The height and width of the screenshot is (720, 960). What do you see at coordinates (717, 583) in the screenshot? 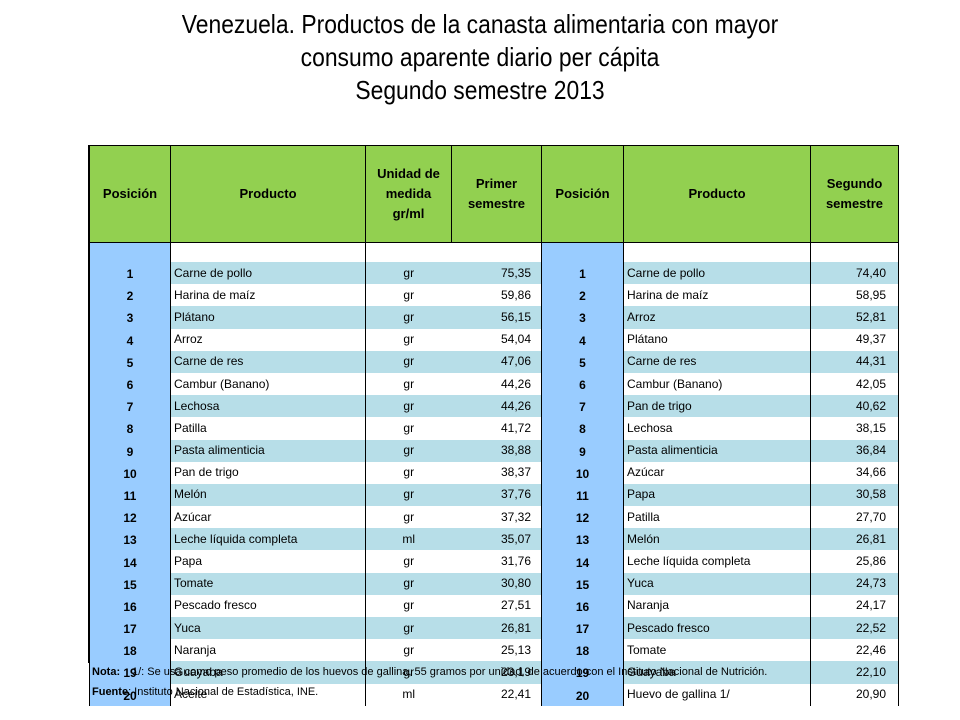
I see `product-cell: Yuca` at bounding box center [717, 583].